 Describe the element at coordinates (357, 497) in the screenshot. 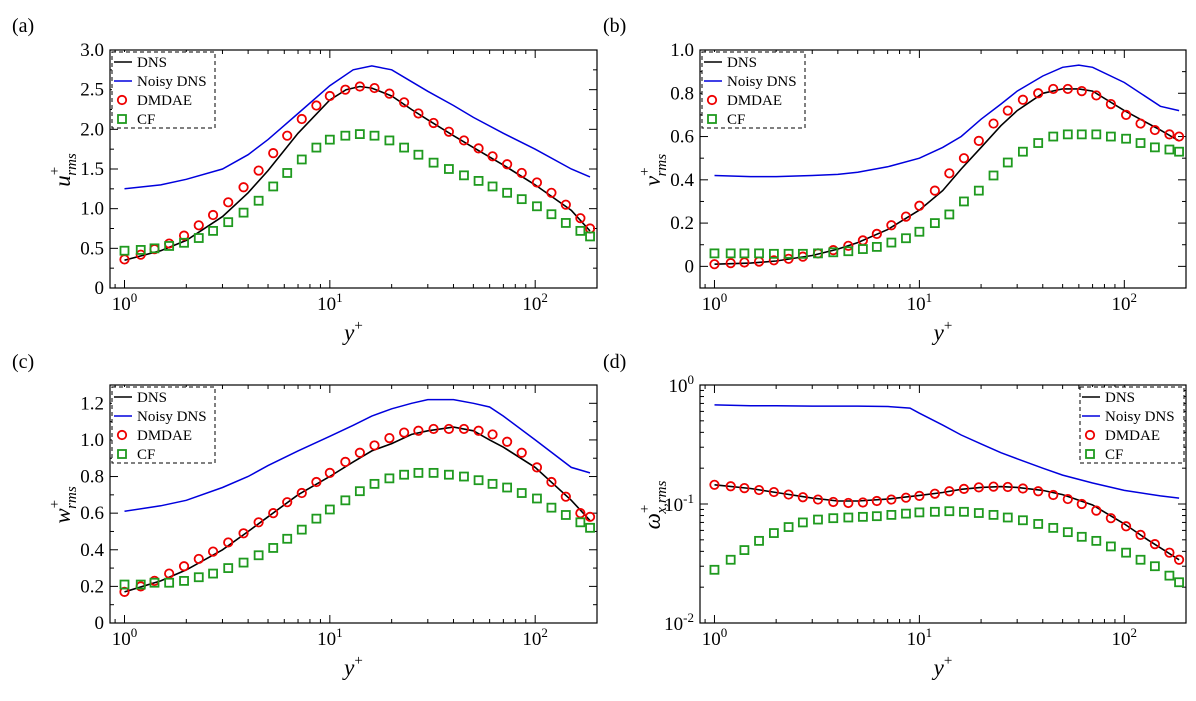

I see `panel-c-data` at that location.